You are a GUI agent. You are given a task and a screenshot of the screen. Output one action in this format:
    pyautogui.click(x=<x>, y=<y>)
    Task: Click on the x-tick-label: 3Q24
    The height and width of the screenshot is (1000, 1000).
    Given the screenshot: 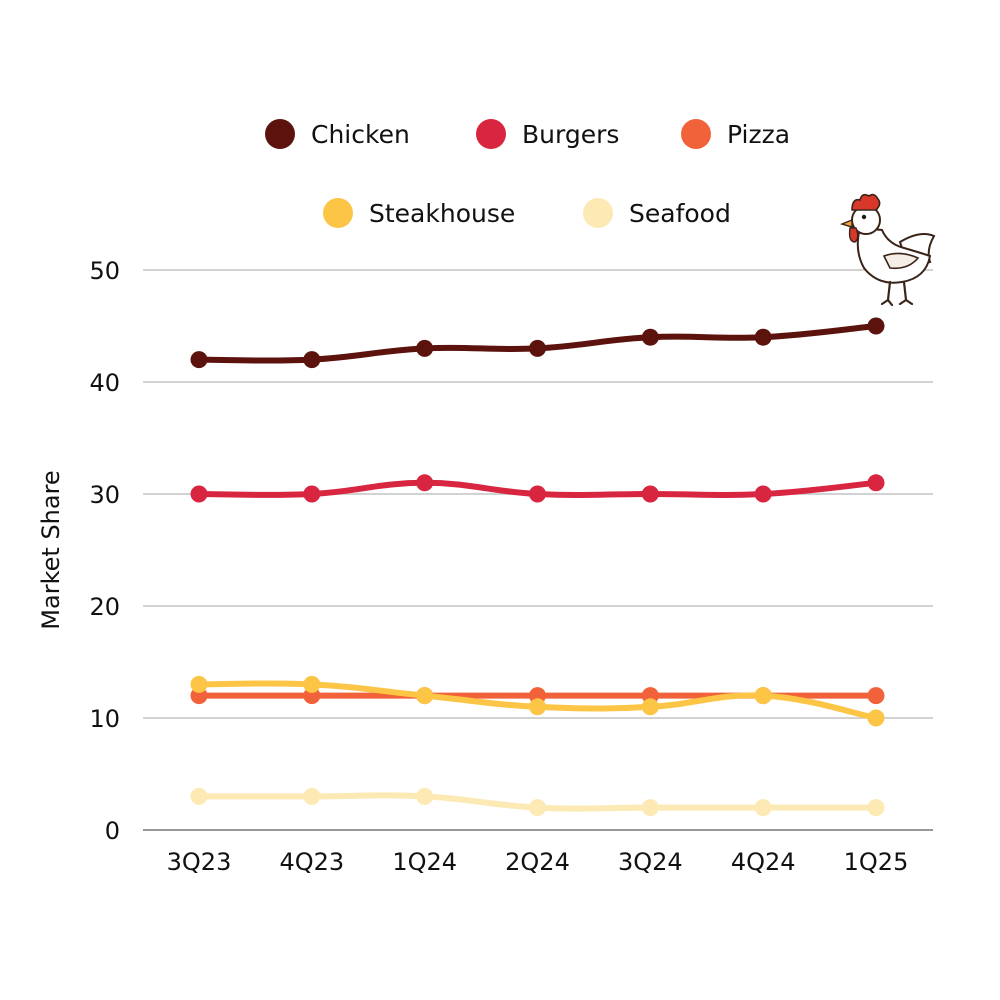 What is the action you would take?
    pyautogui.click(x=650, y=862)
    